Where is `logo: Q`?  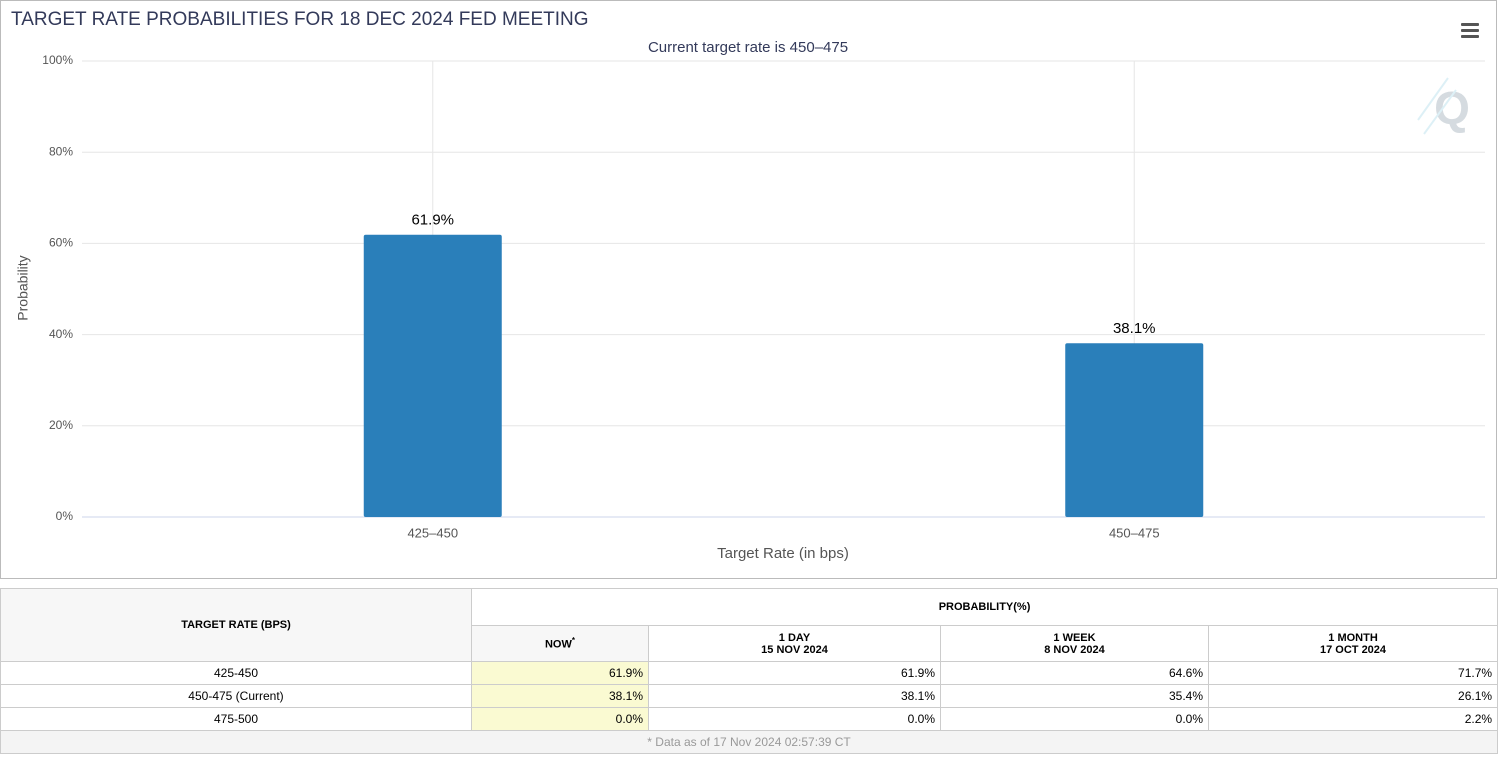 logo: Q is located at coordinates (1443, 106).